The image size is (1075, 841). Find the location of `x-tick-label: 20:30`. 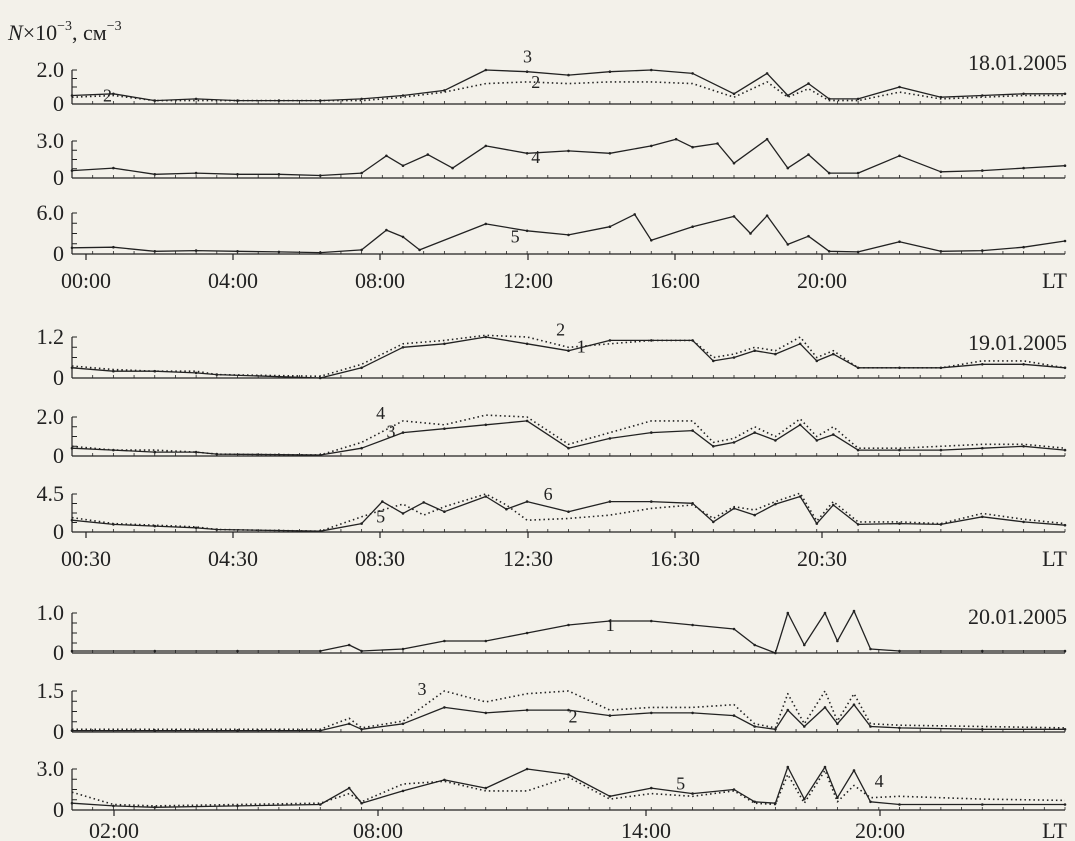

x-tick-label: 20:30 is located at coordinates (822, 558).